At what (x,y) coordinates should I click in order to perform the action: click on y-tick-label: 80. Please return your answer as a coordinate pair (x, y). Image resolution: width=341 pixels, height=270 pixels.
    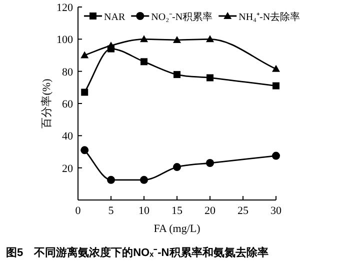
    Looking at the image, I should click on (68, 72).